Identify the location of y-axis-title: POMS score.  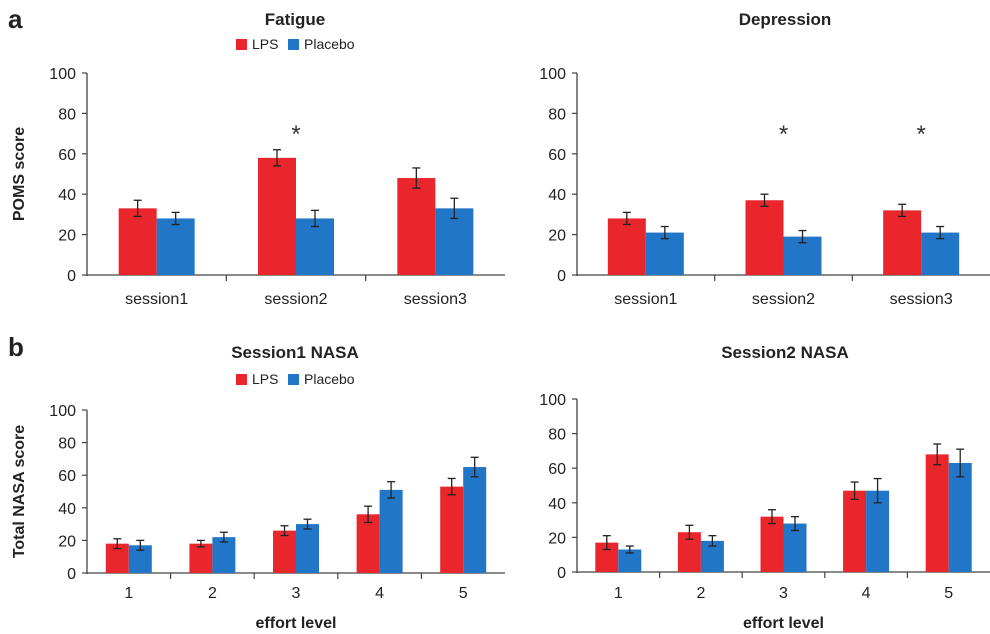
(19, 174).